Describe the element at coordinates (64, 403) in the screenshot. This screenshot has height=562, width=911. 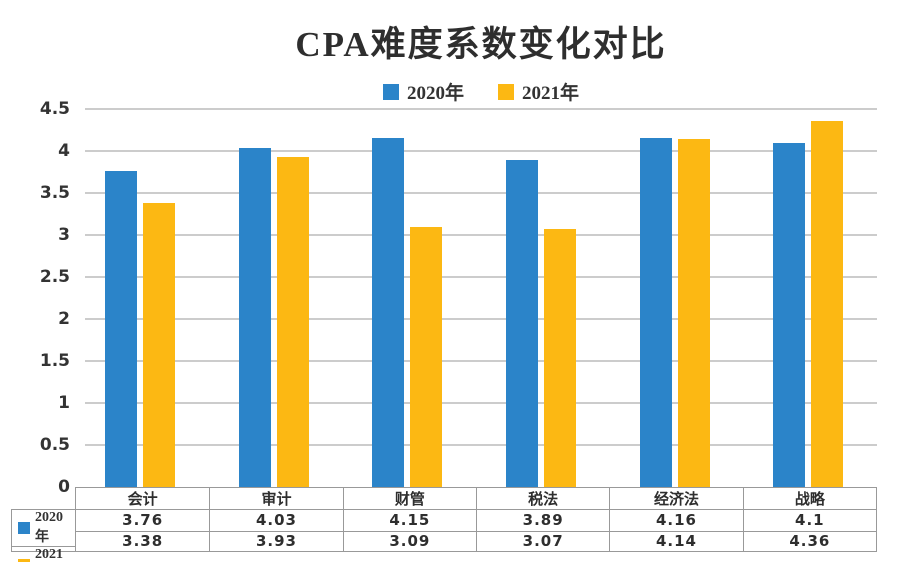
I see `y-axis-tick-label: 1` at that location.